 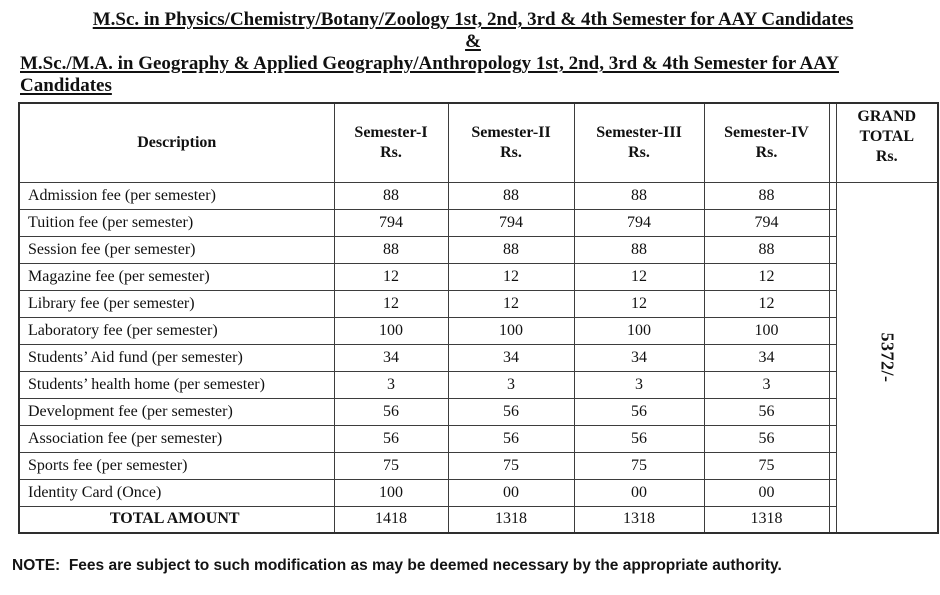 I want to click on fee-value-sem4: 3, so click(x=766, y=384).